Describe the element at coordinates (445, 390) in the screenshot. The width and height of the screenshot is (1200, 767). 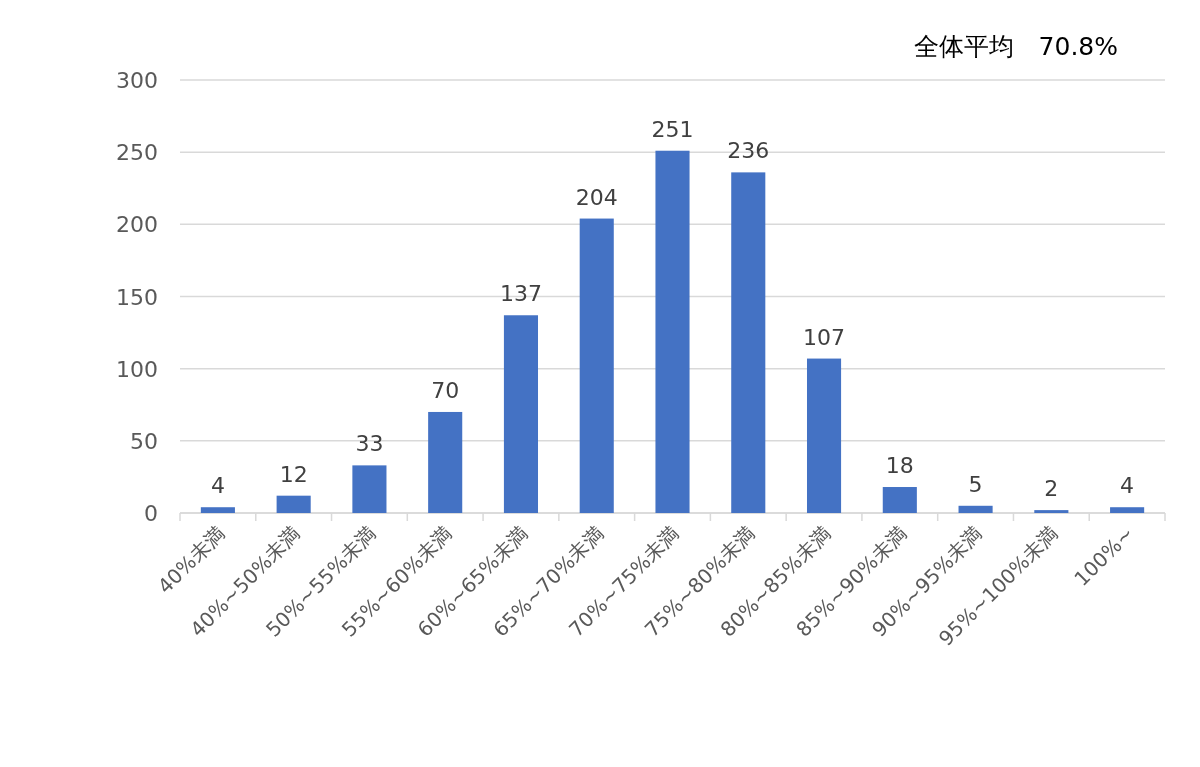
I see `data-label: 70` at that location.